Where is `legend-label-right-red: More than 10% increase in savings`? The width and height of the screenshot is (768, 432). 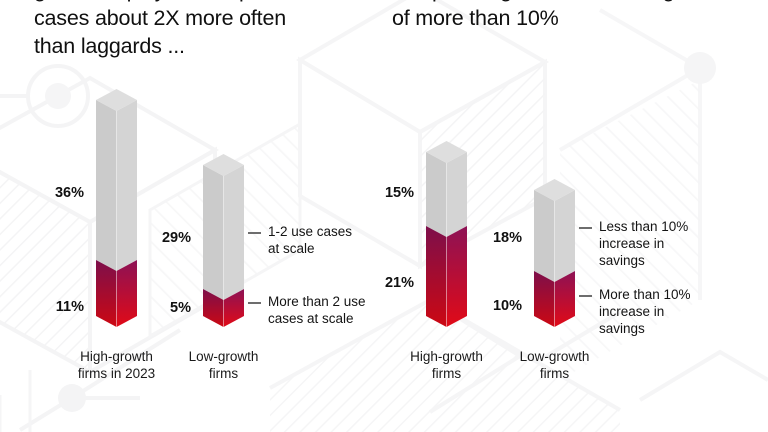 legend-label-right-red: More than 10% increase in savings is located at coordinates (645, 311).